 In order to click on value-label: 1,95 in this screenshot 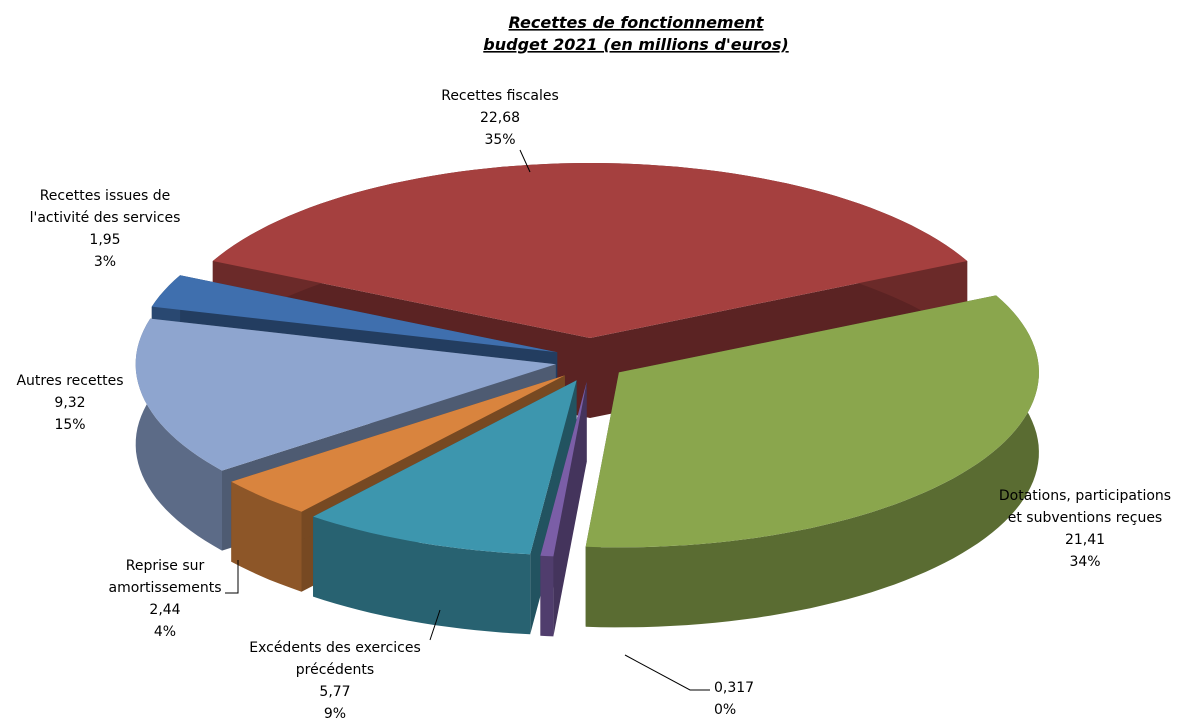, I will do `click(104, 240)`.